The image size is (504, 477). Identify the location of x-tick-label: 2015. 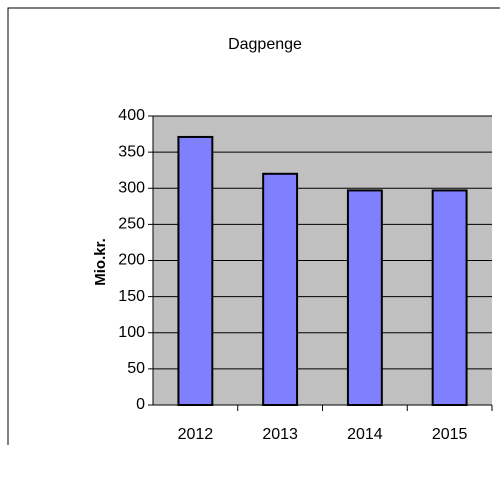
(450, 434).